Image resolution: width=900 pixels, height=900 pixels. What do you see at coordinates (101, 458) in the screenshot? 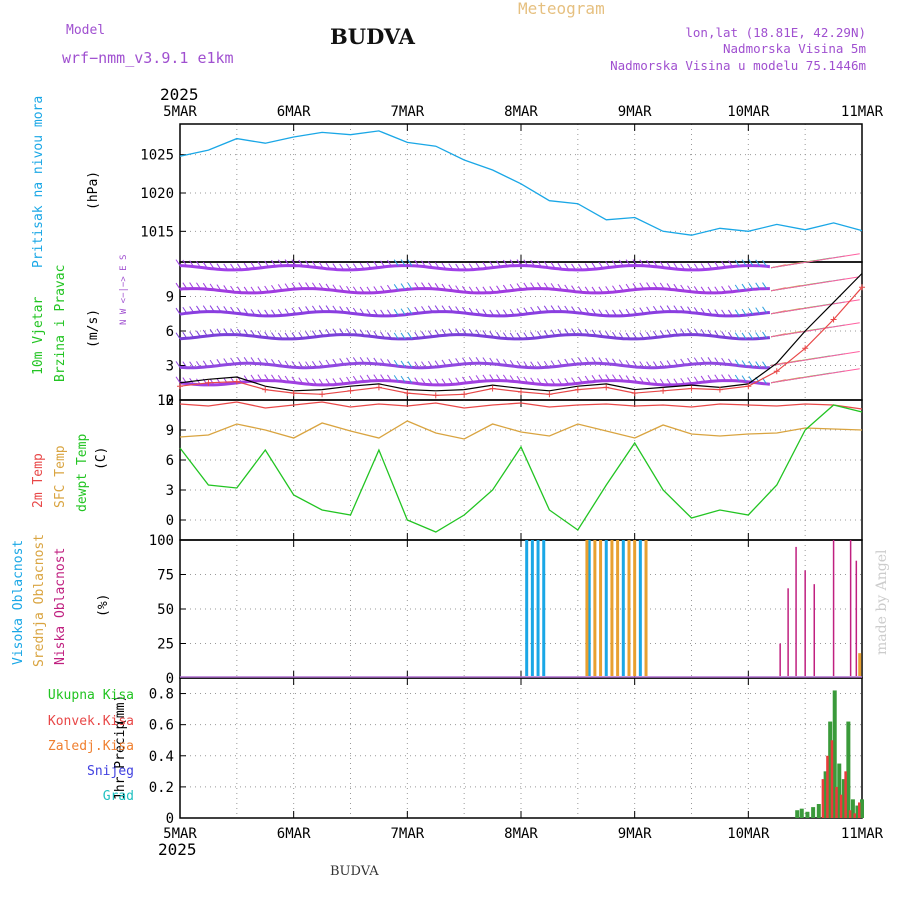
I see `temp-unit: (C)` at bounding box center [101, 458].